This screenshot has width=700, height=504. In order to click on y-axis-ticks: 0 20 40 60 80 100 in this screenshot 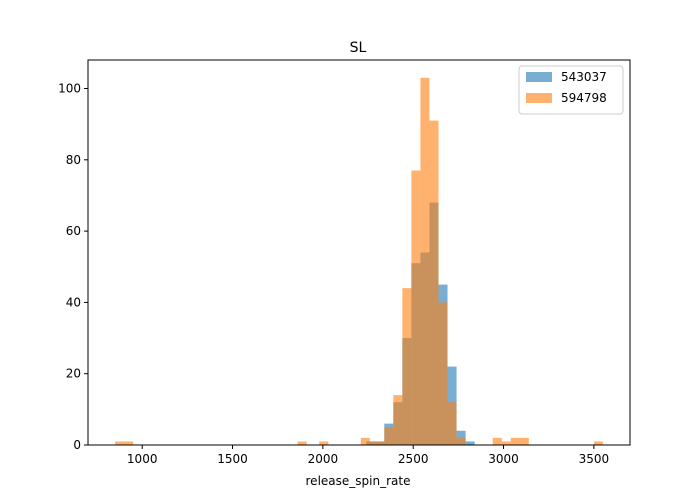, I will do `click(73, 267)`.